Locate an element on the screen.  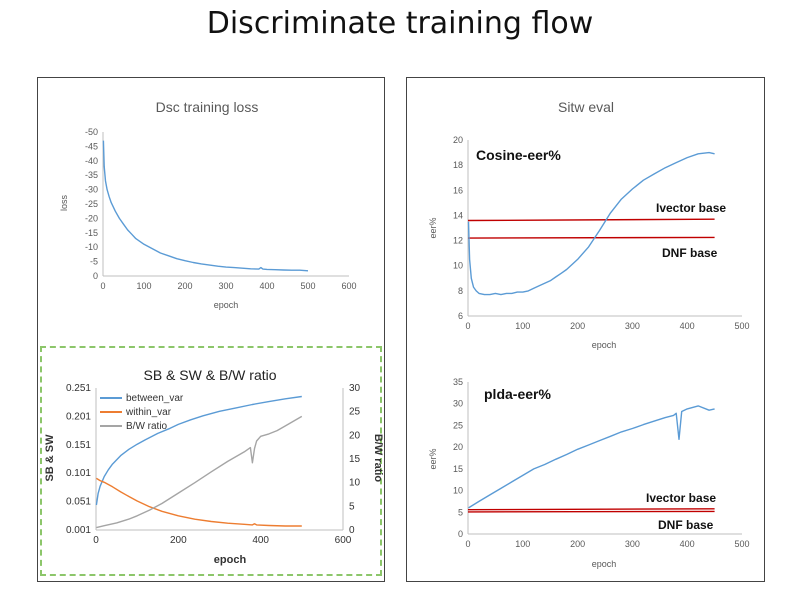
sbsw-x-tick-label: 600 is located at coordinates (343, 540).